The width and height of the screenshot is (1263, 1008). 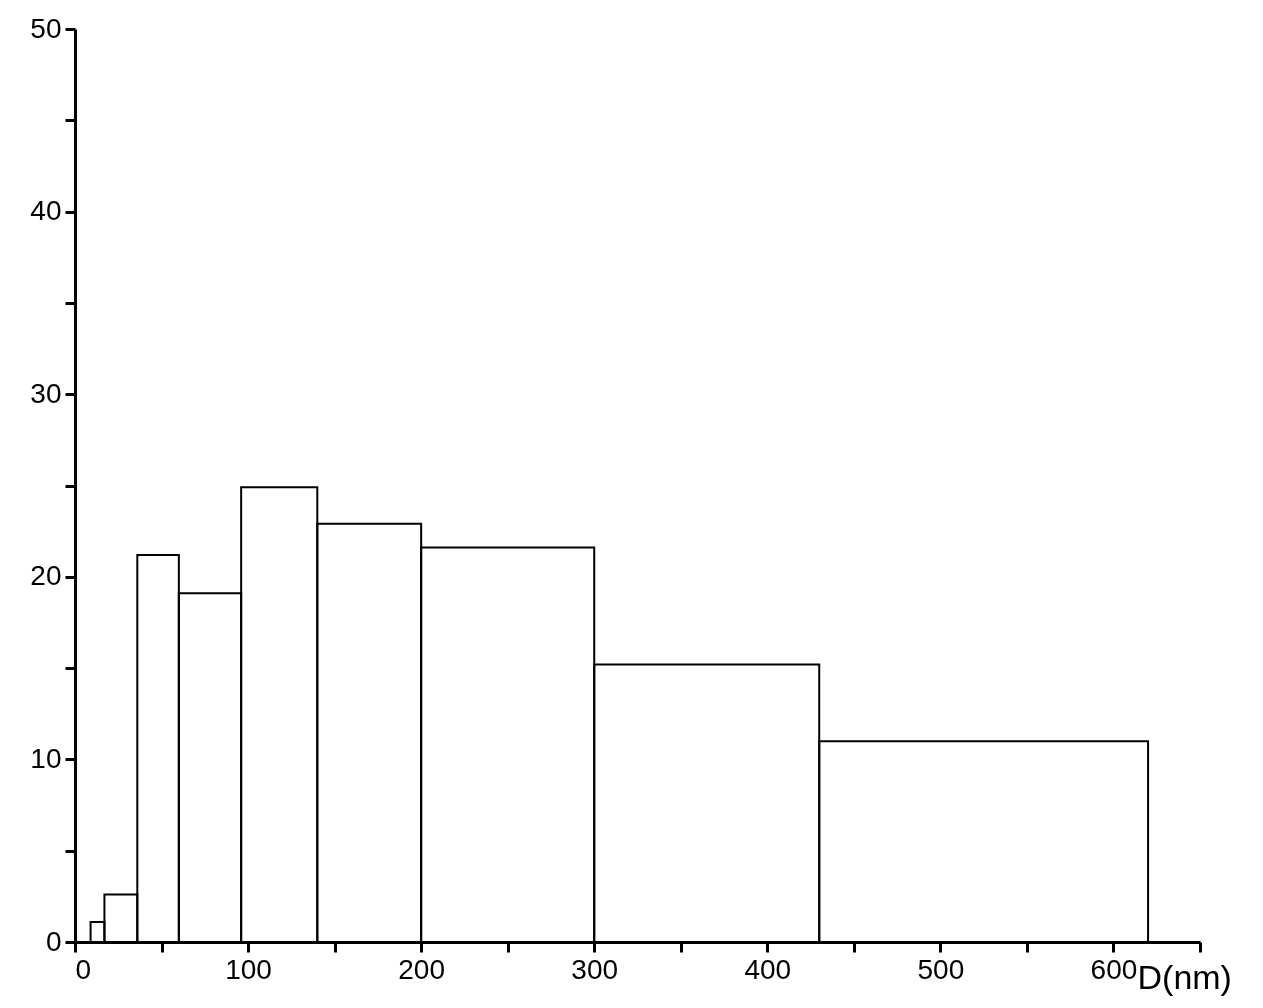 What do you see at coordinates (46, 211) in the screenshot?
I see `y-tick-label: 40` at bounding box center [46, 211].